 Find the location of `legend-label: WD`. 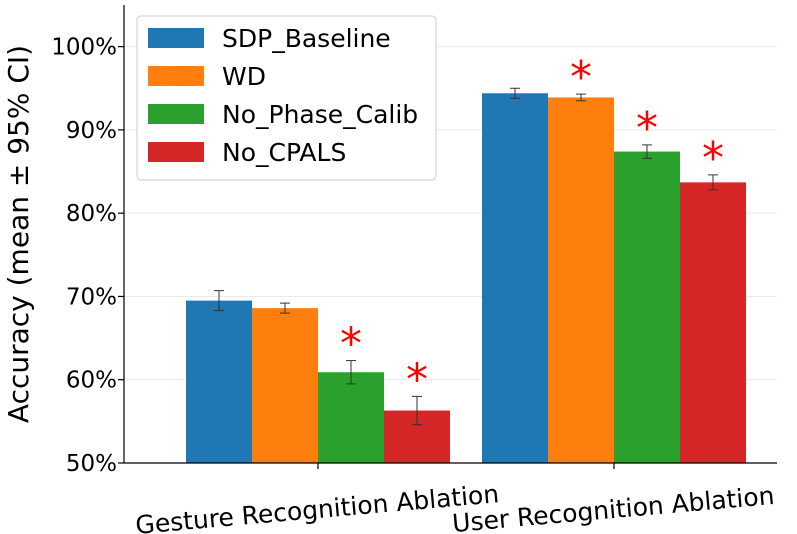

legend-label: WD is located at coordinates (244, 76).